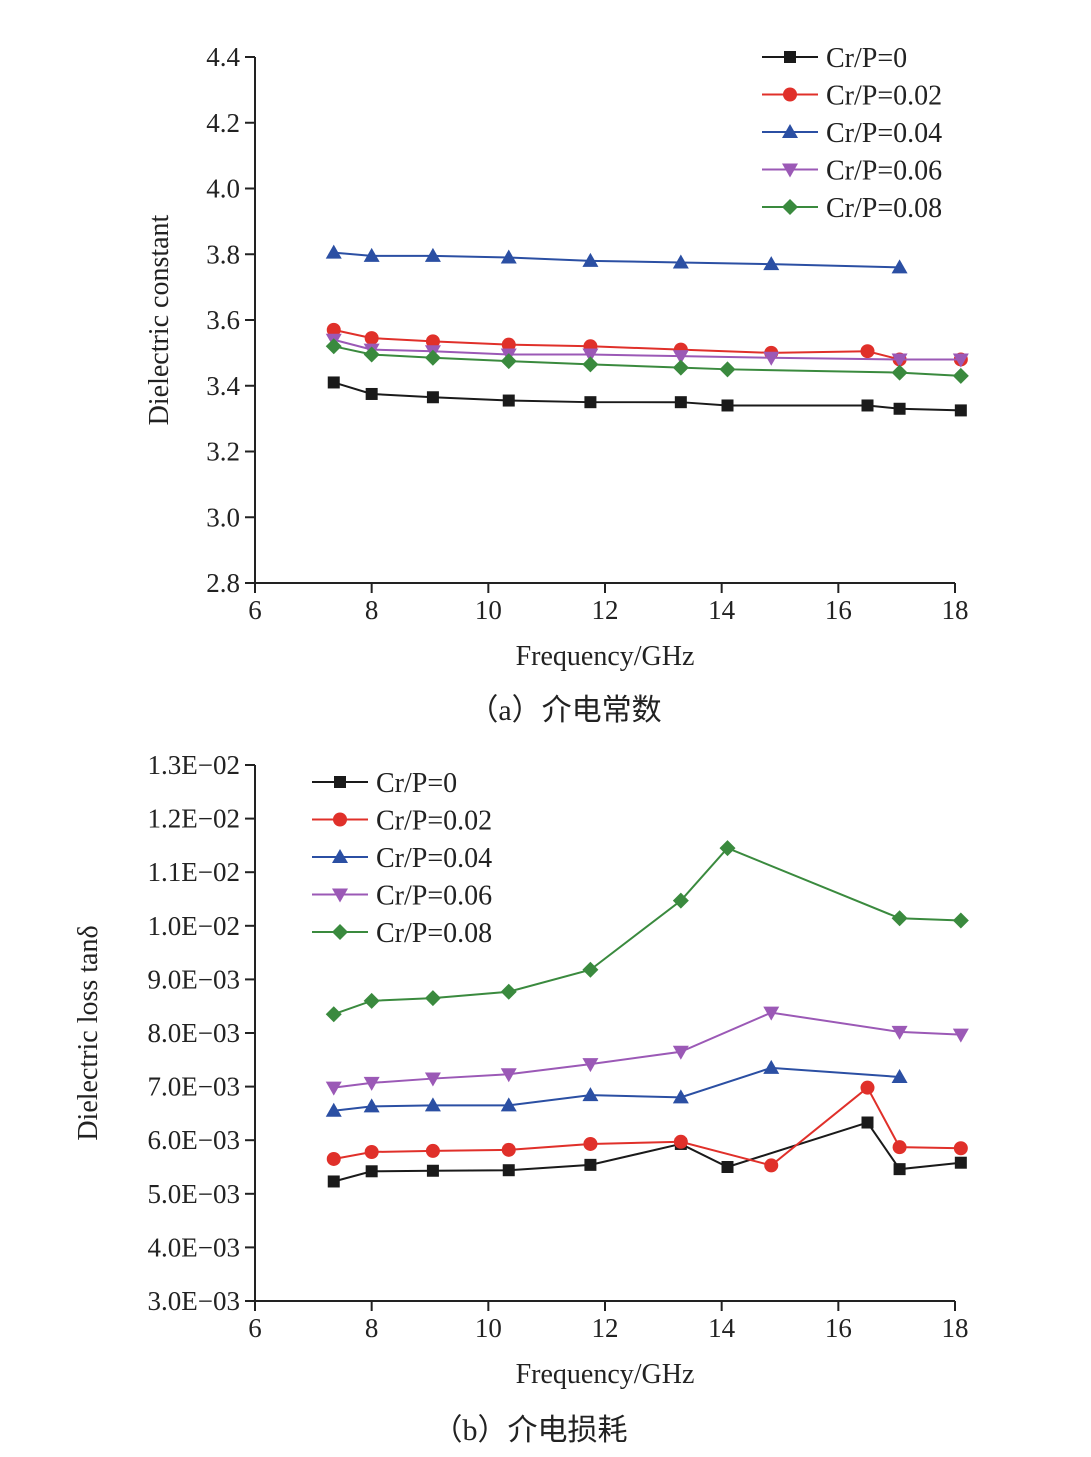  I want to click on x-tick-label: 8, so click(372, 610).